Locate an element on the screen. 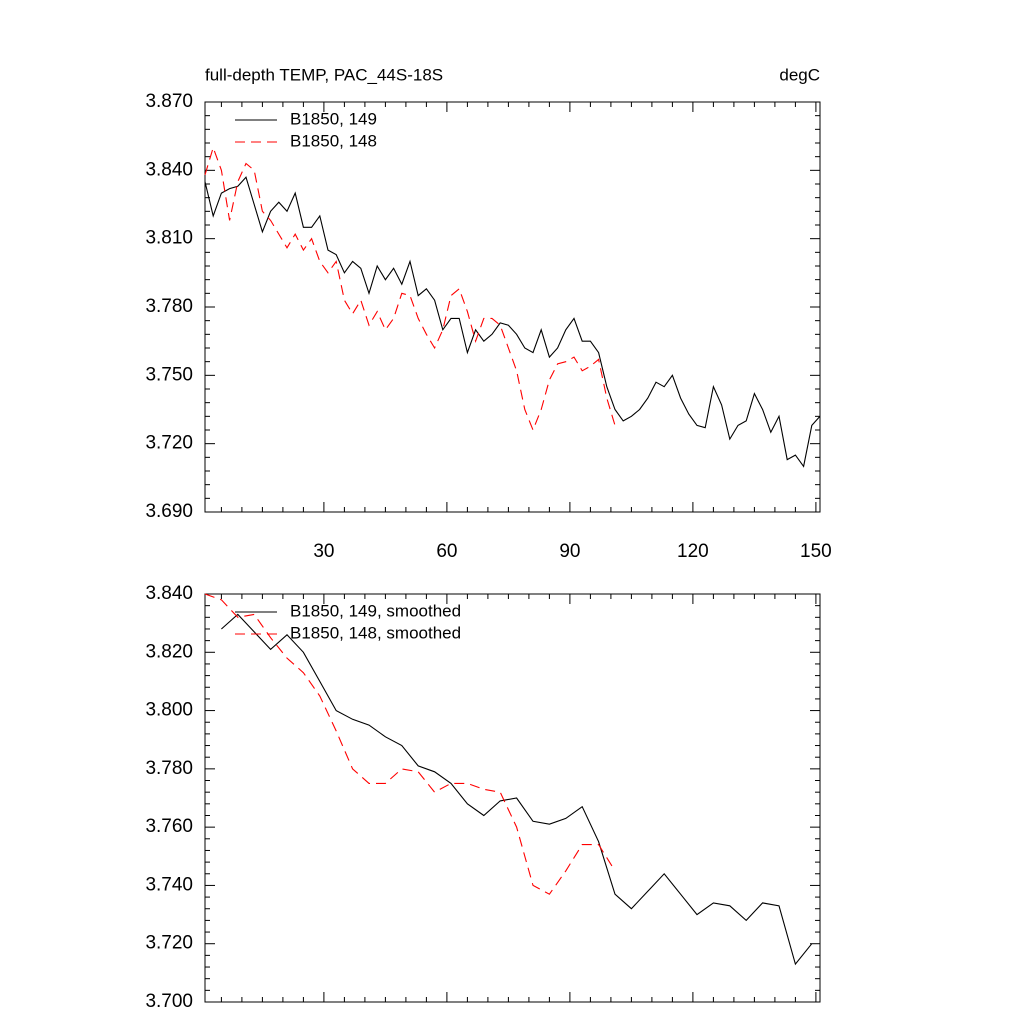 This screenshot has height=1024, width=1024. x-tick-label: 150 is located at coordinates (816, 551).